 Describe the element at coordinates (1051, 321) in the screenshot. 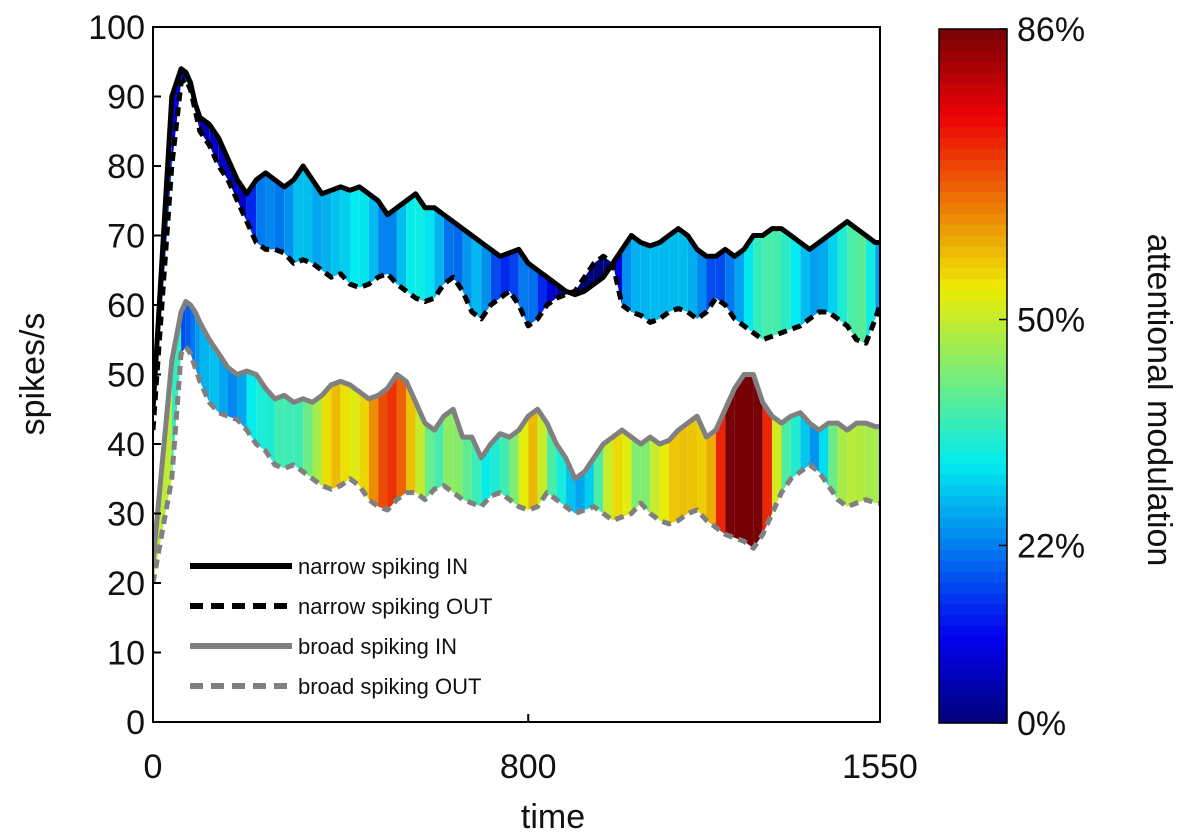

I see `colorbar-tick-label: 50%` at that location.